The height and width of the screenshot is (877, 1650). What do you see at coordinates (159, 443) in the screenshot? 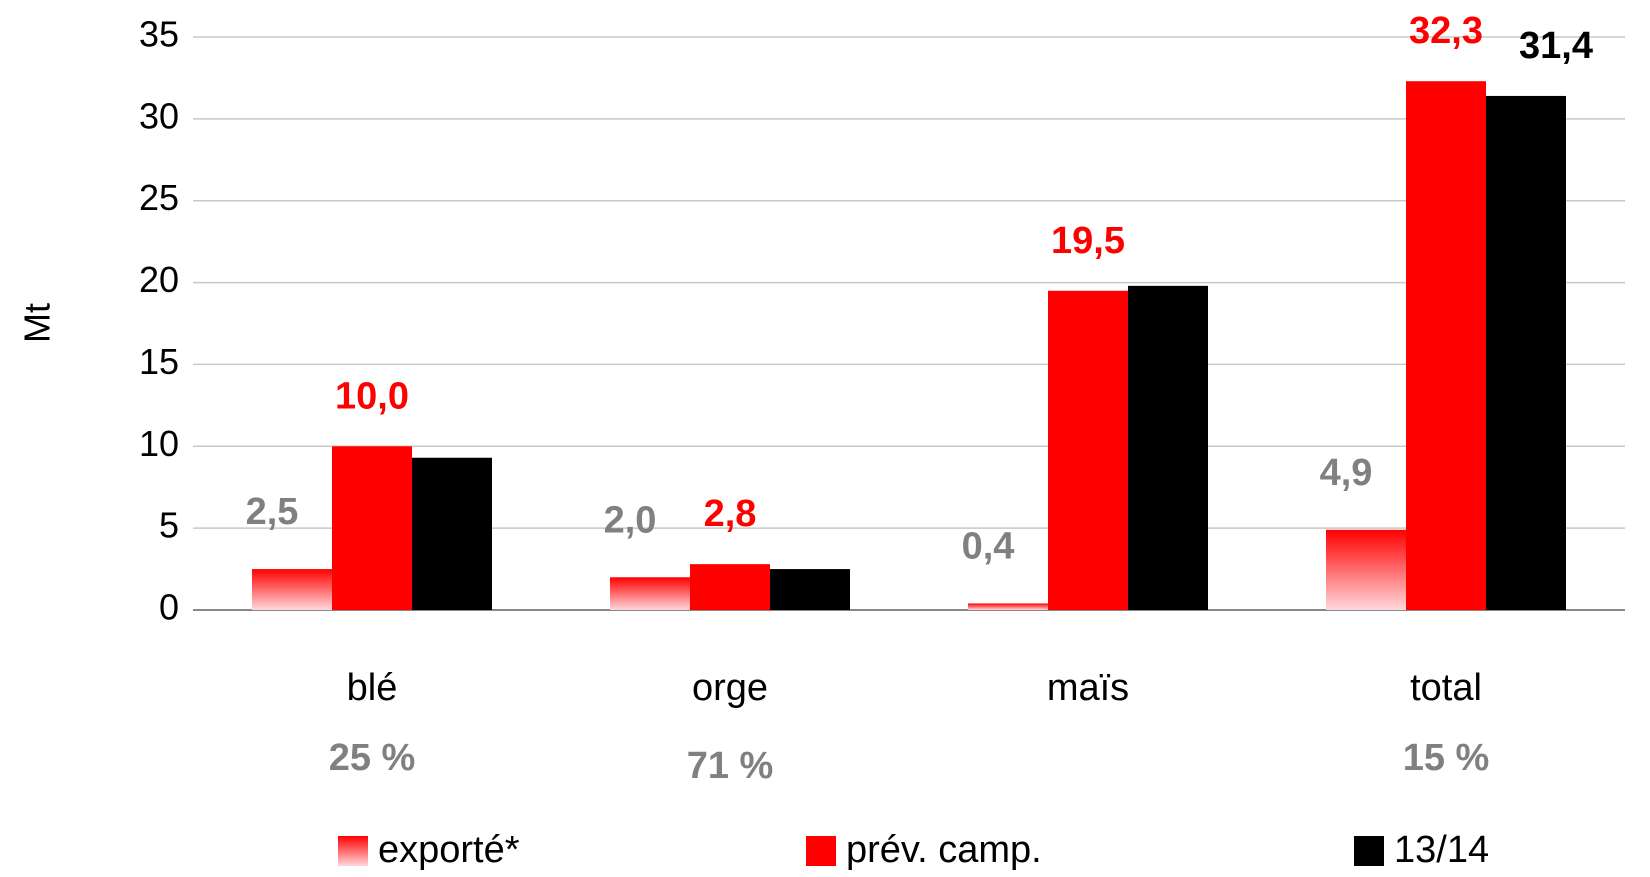
I see `y-tick-label: 10` at bounding box center [159, 443].